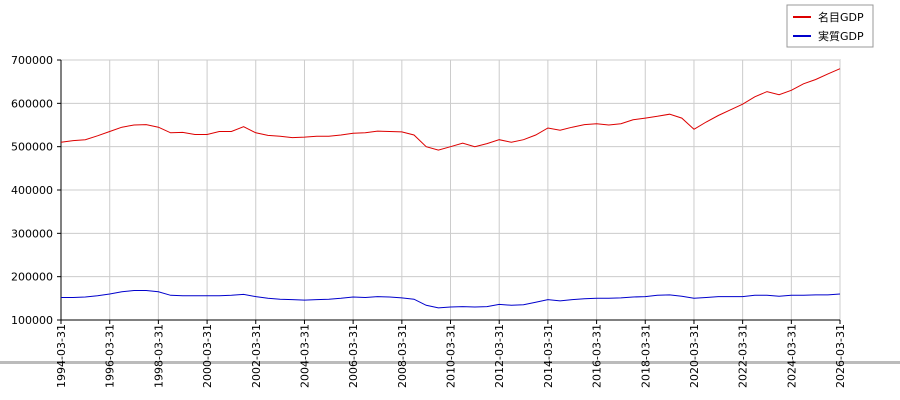 This screenshot has width=900, height=400. Describe the element at coordinates (207, 356) in the screenshot. I see `x-tick-label: 2000-03-31` at that location.